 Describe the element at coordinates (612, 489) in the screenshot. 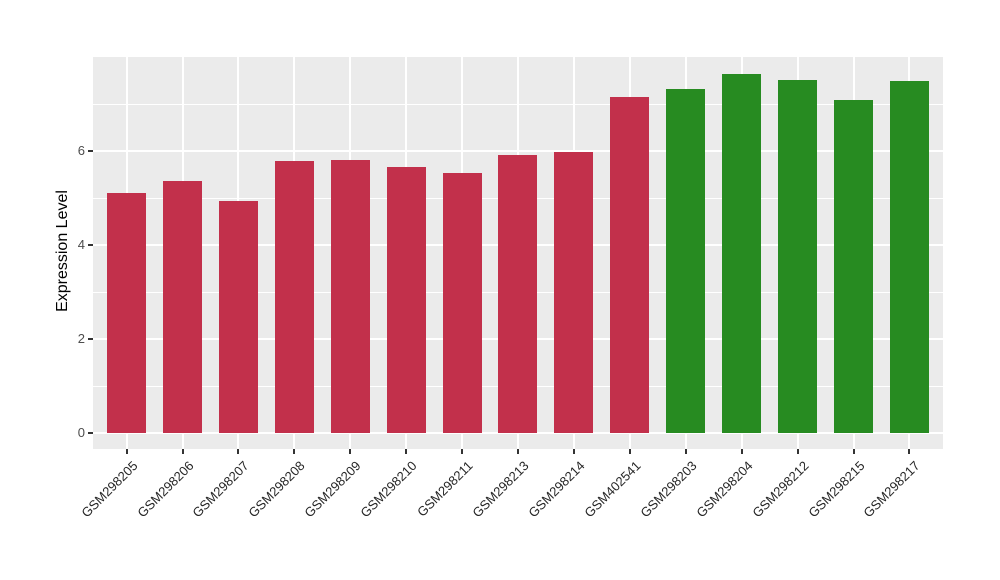

I see `x-tick-label: GSM402541` at that location.